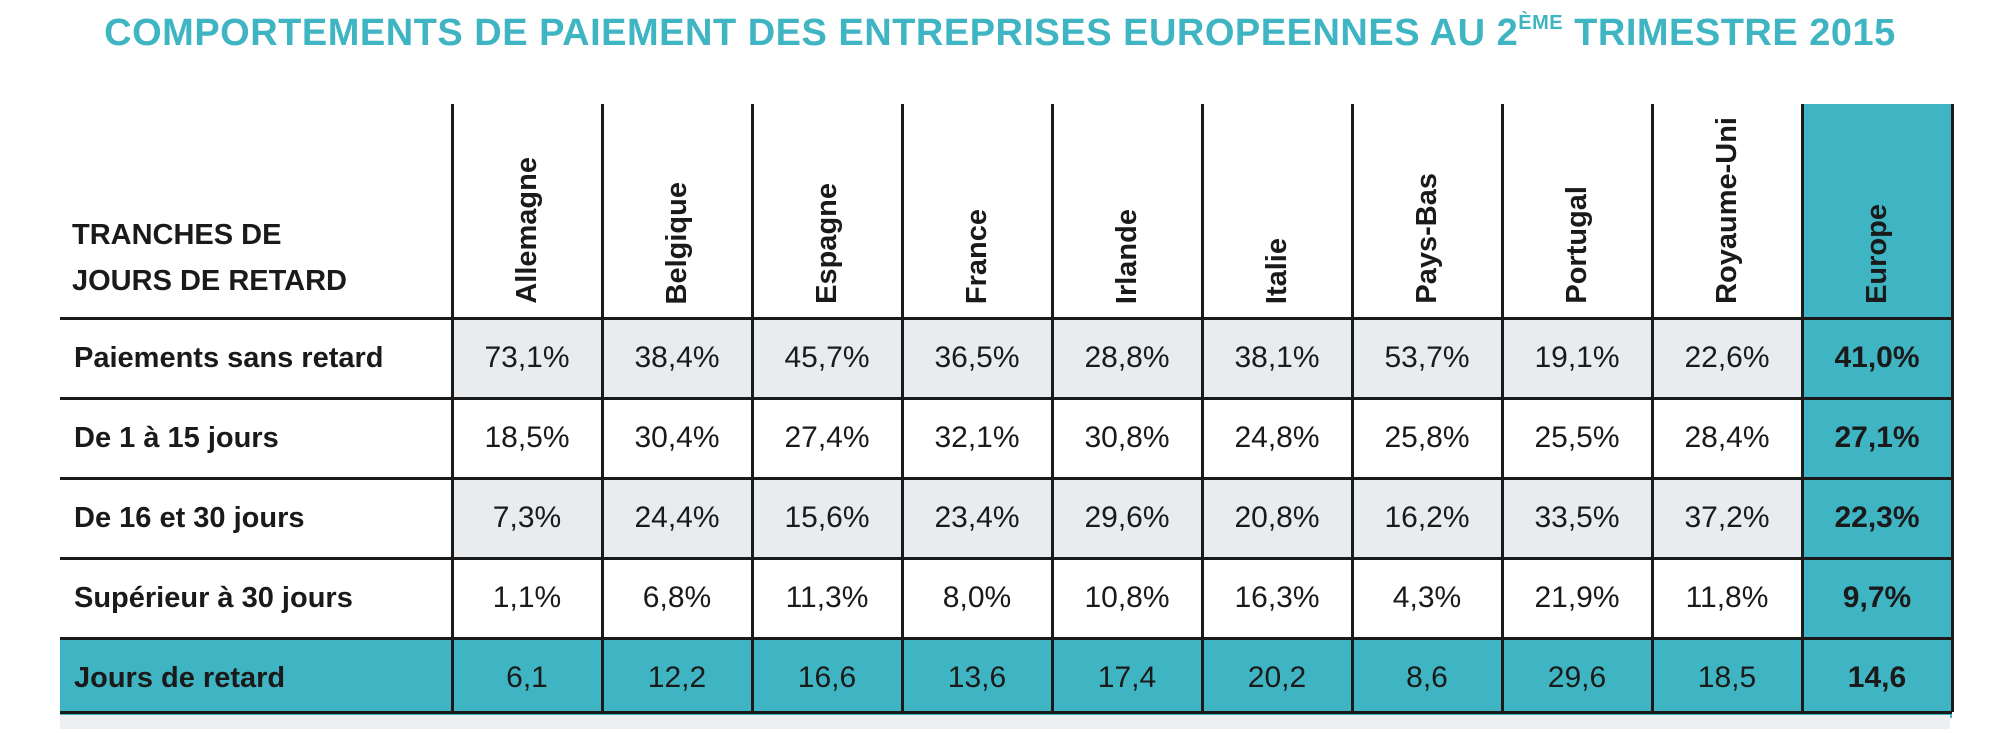 Image resolution: width=2000 pixels, height=733 pixels. What do you see at coordinates (527, 678) in the screenshot?
I see `table-cell: 6,1` at bounding box center [527, 678].